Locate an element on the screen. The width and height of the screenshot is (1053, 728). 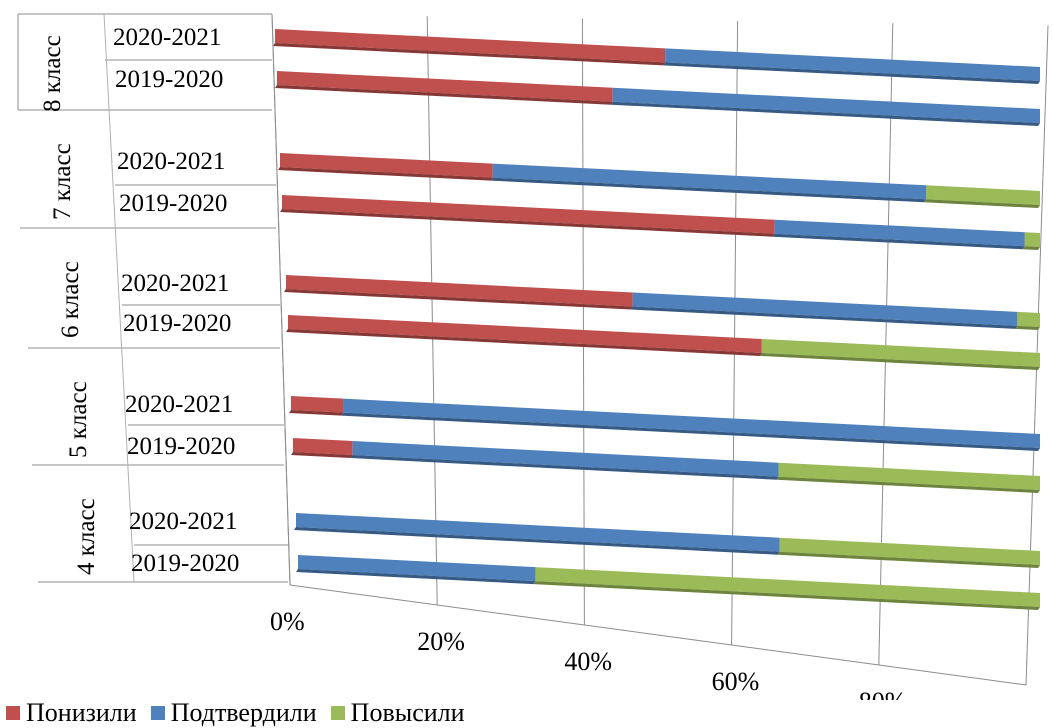
x-tick-label-1: 20% is located at coordinates (441, 641).